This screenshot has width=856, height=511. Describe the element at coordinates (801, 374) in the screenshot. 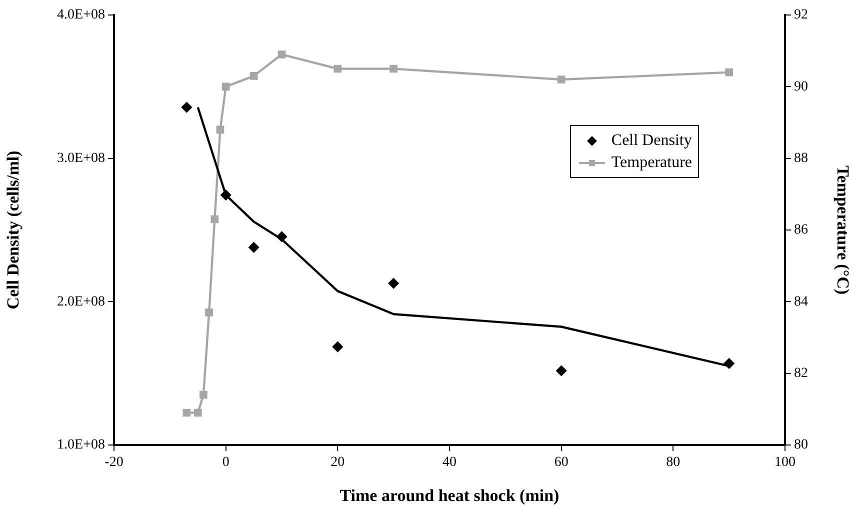

I see `y2-tick-label: 82` at that location.